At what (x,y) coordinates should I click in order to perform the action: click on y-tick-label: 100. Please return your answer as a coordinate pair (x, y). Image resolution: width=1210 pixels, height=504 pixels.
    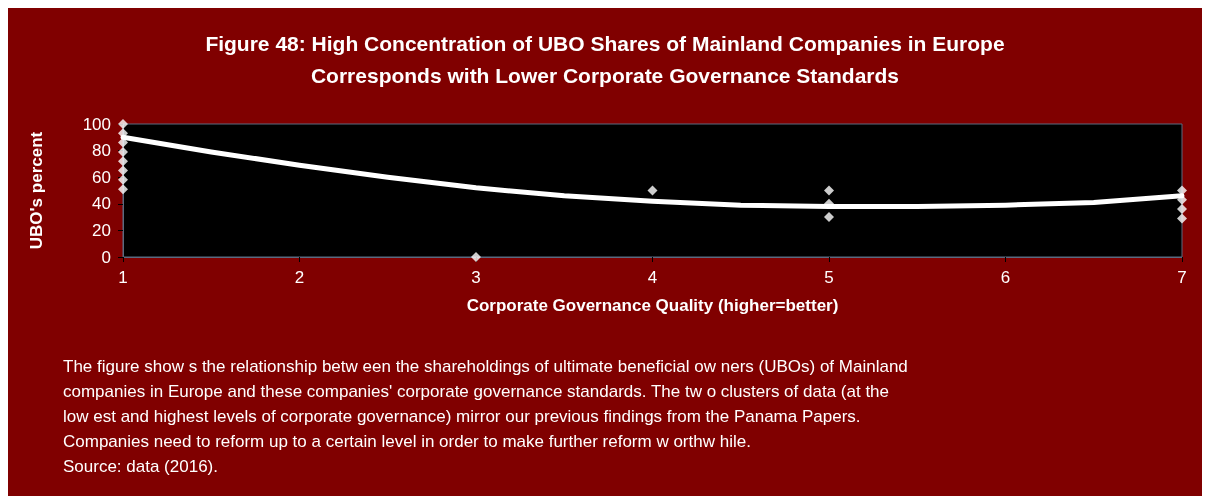
    Looking at the image, I should click on (96, 124).